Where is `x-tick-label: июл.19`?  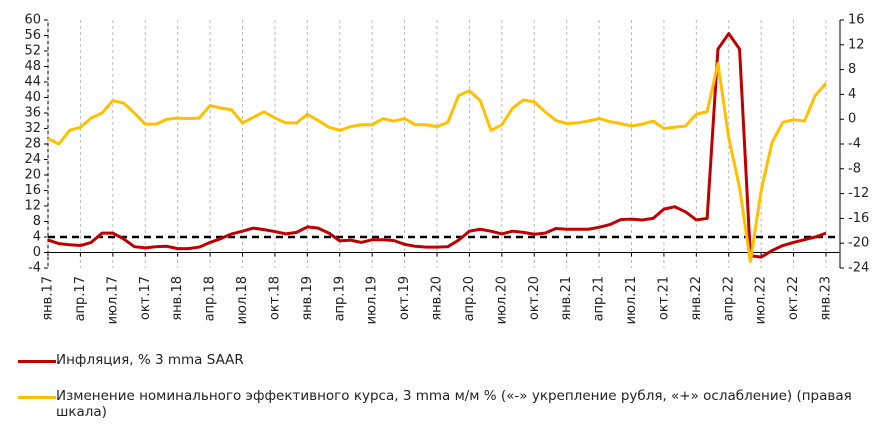
x-tick-label: июл.19 is located at coordinates (372, 300).